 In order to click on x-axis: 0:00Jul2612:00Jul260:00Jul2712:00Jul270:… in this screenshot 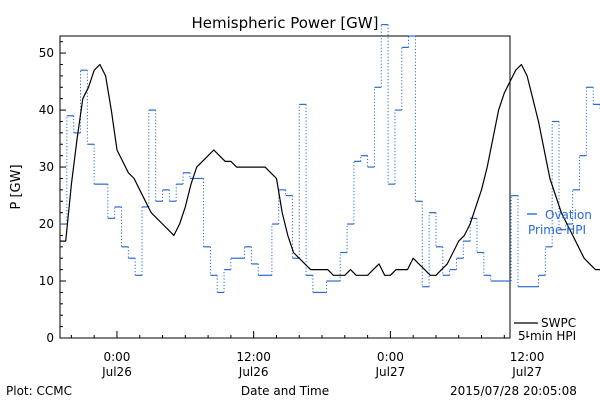, I will do `click(307, 355)`.